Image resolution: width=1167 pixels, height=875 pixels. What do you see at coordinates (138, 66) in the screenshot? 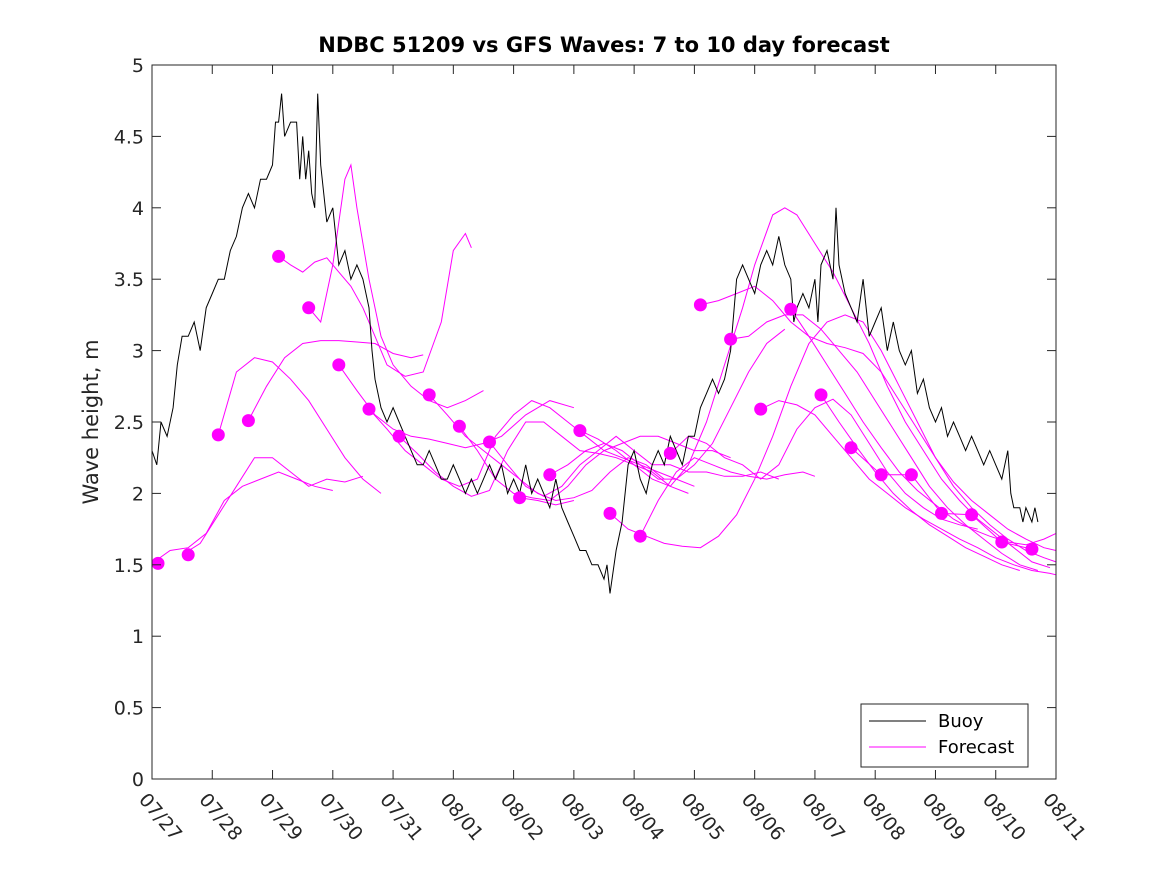
I see `y-tick-label-10: 5` at bounding box center [138, 66].